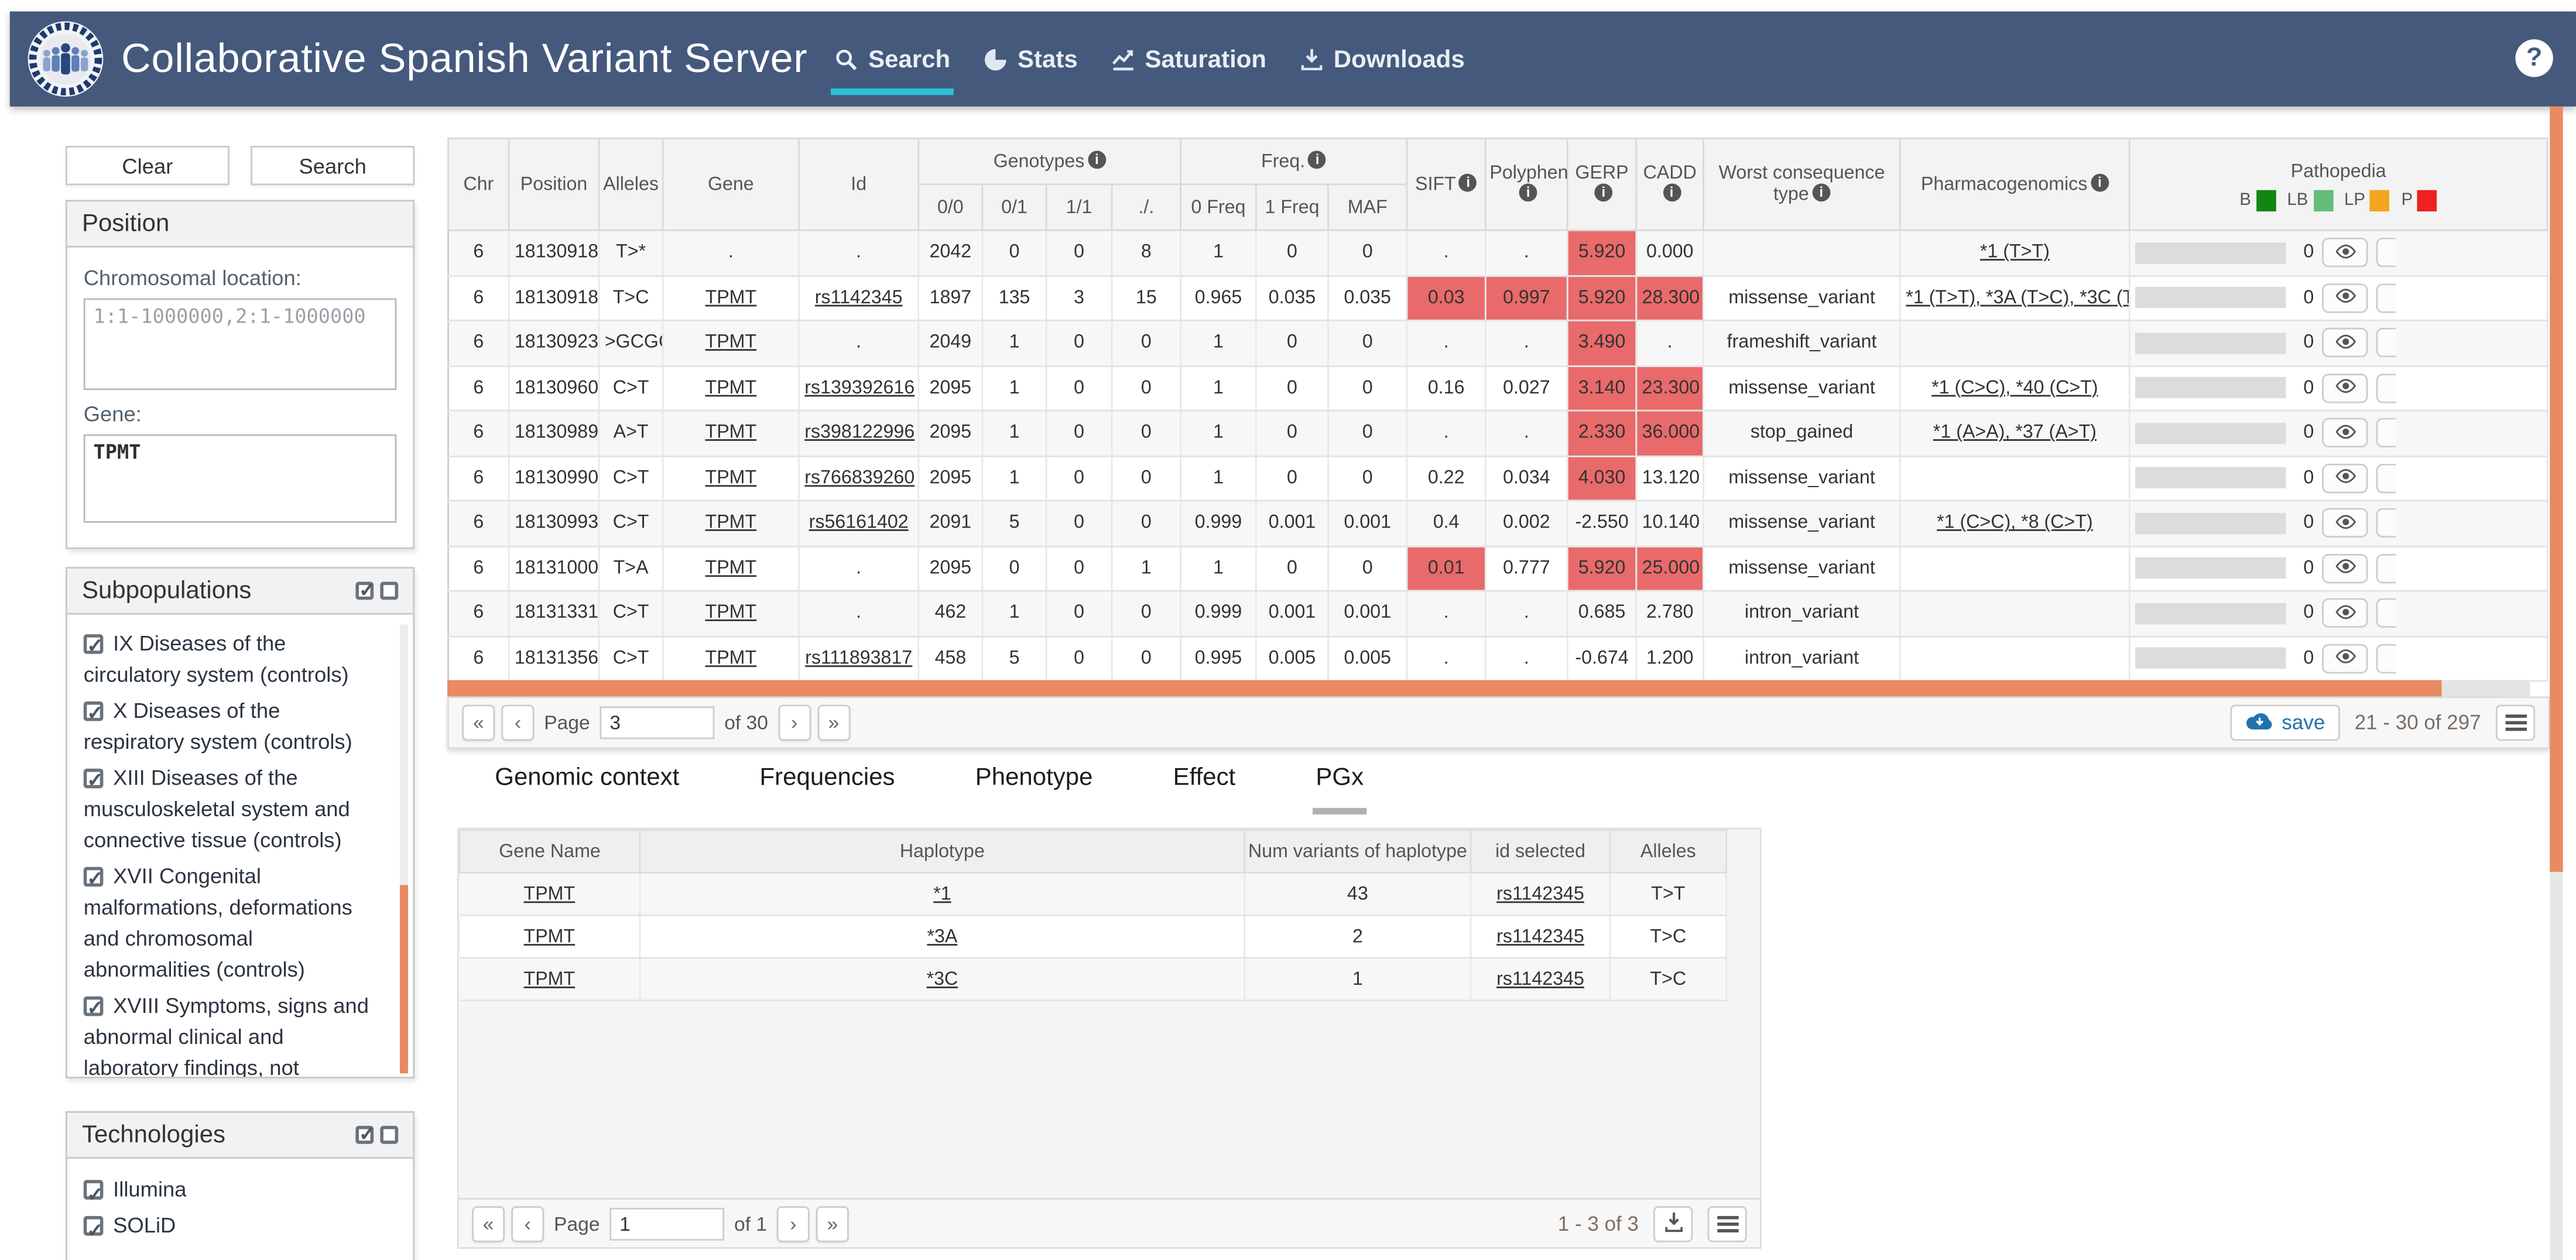  What do you see at coordinates (1014, 207) in the screenshot?
I see `col-genotype-01: 0/1` at bounding box center [1014, 207].